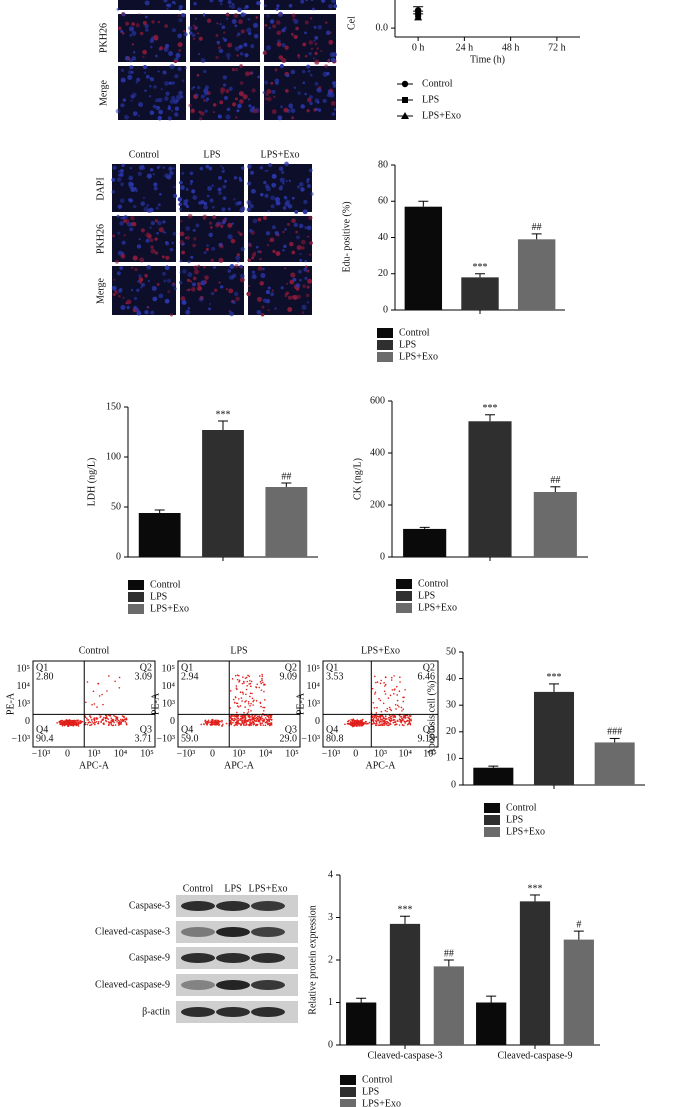 Image resolution: width=683 pixels, height=1107 pixels. I want to click on flow-x-label: APC-A, so click(94, 765).